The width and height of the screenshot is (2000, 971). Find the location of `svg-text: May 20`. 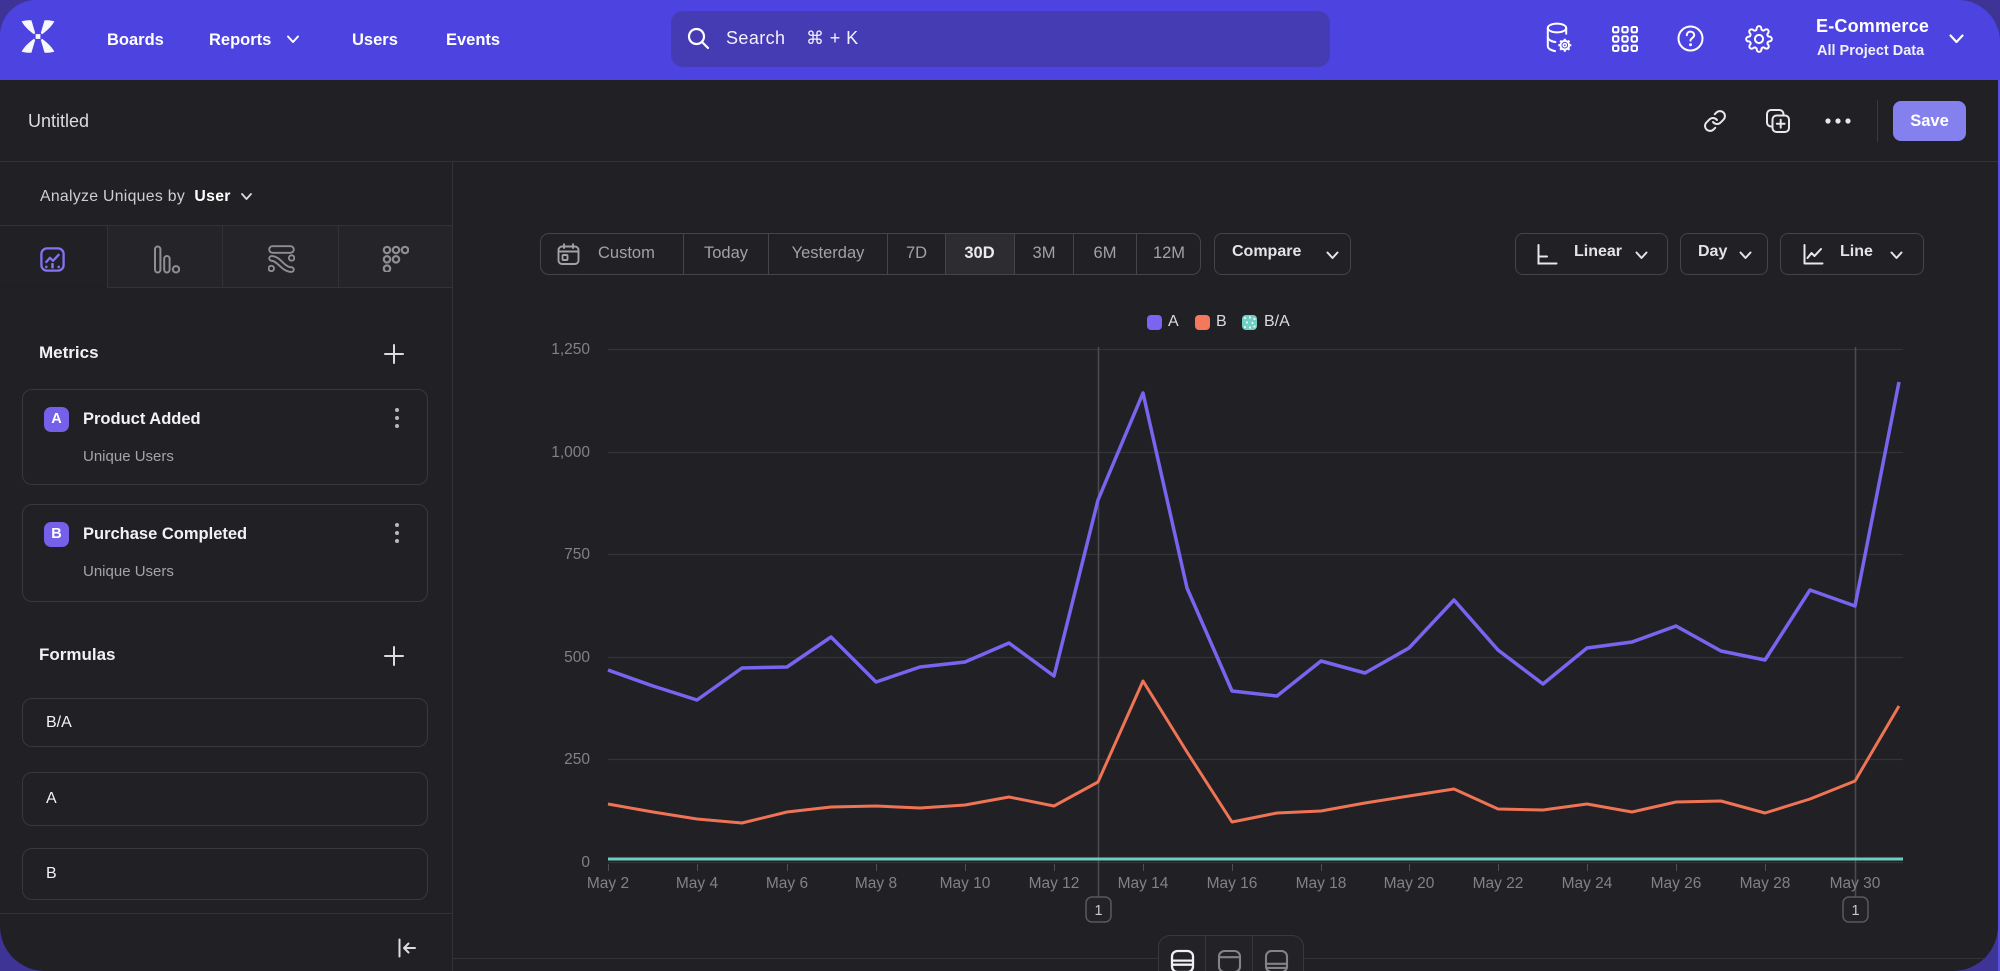

svg-text: May 20 is located at coordinates (1409, 883).